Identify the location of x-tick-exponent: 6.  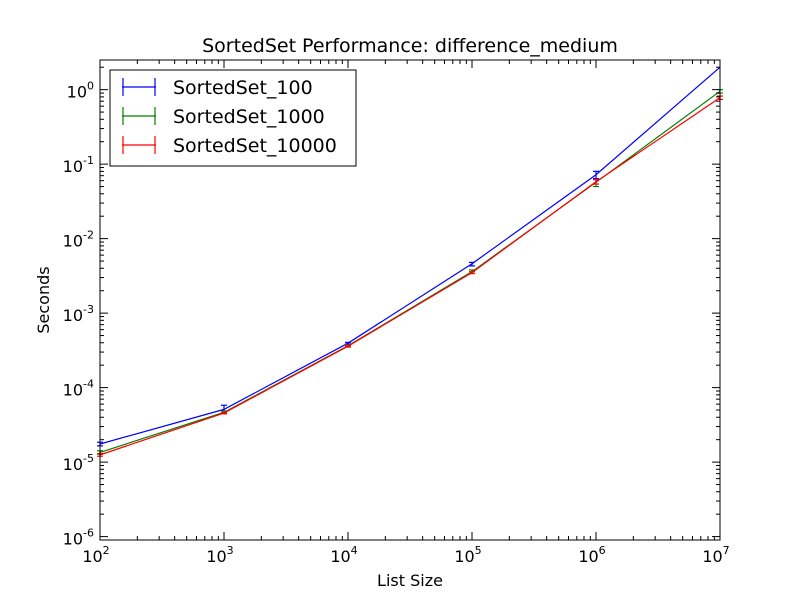
(602, 550).